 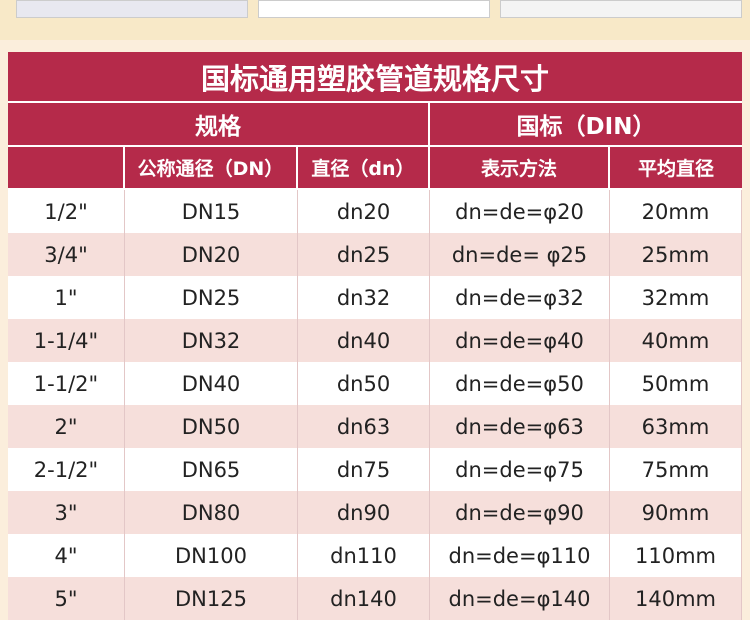 I want to click on table-row: 1-1/2" DN40 dn50 dn=de=φ50 50mm, so click(x=375, y=383).